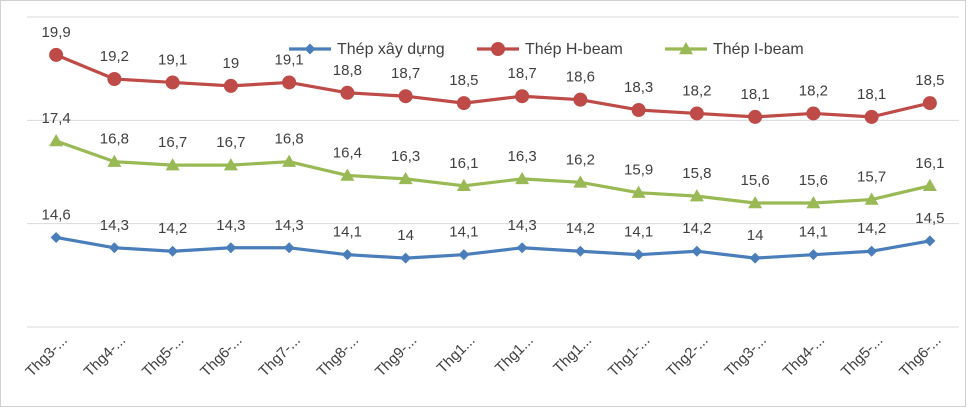 The image size is (968, 409). I want to click on legend-entry: Thép xây dựng, so click(367, 49).